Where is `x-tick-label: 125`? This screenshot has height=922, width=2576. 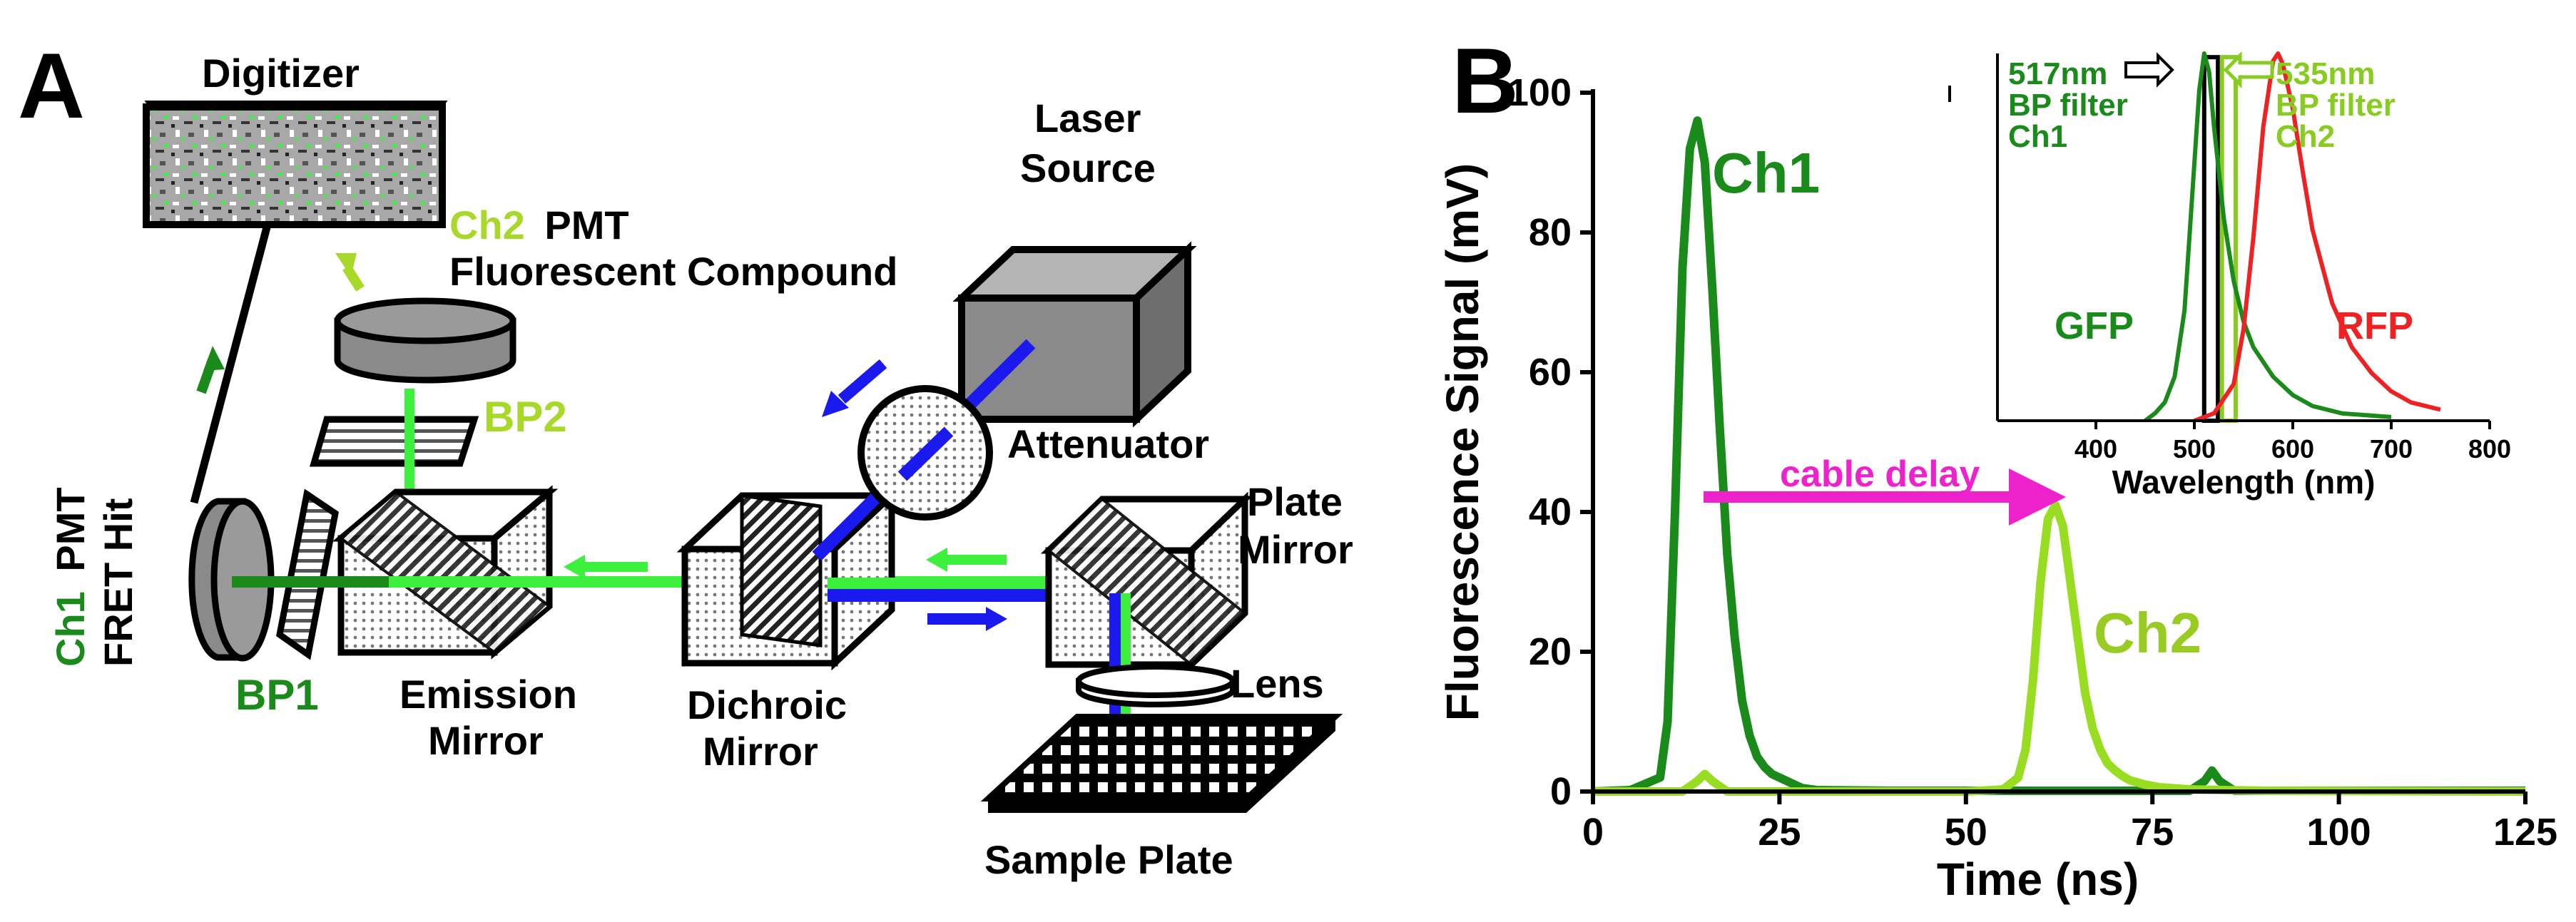 x-tick-label: 125 is located at coordinates (2525, 832).